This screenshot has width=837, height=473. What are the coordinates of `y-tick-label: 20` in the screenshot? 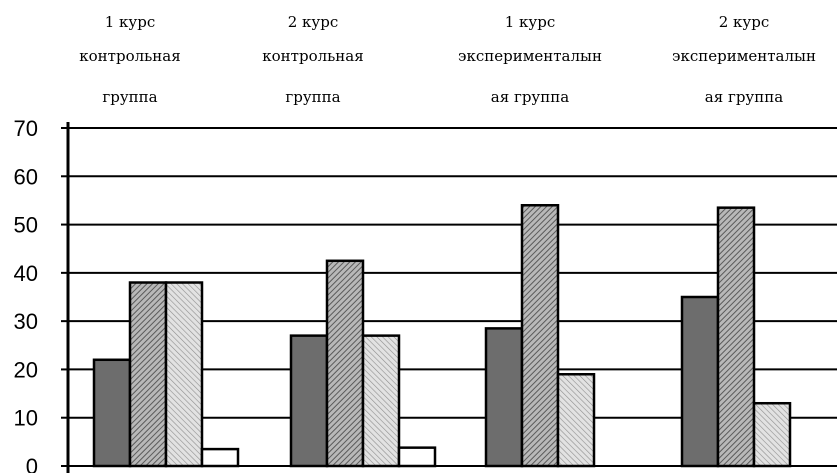 It's located at (26, 369).